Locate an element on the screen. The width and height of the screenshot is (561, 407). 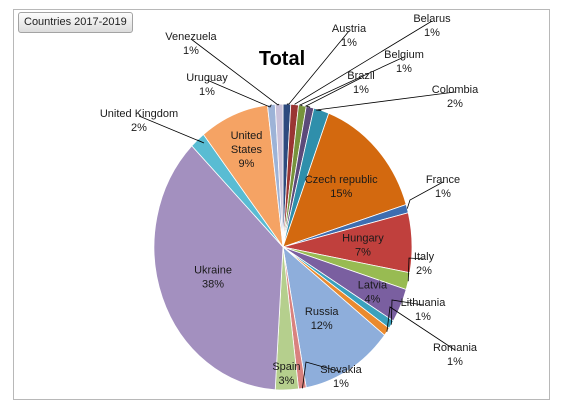
data-label-ukraine: Ukraine 38% is located at coordinates (213, 277).